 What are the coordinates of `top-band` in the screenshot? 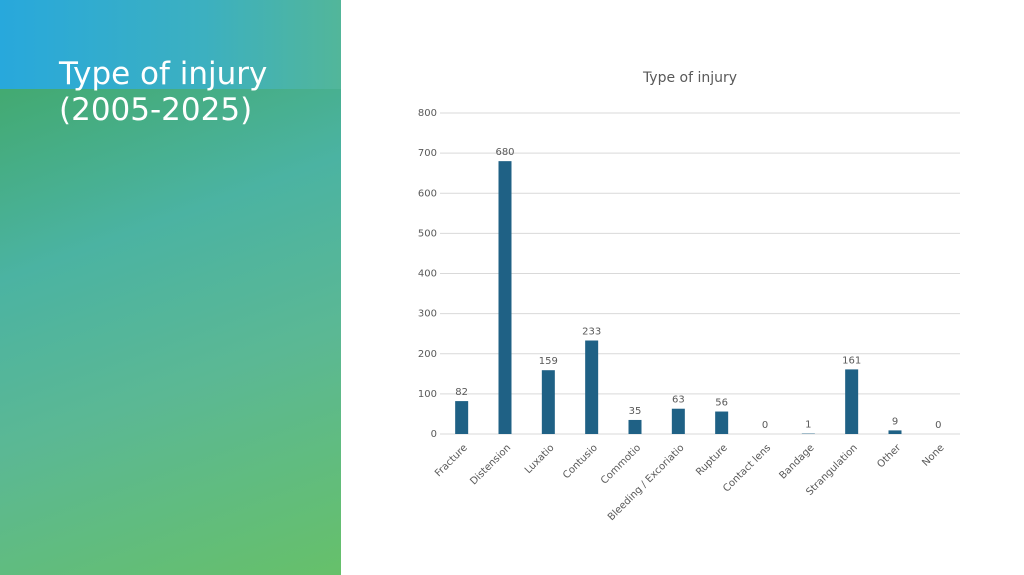 It's located at (170, 44).